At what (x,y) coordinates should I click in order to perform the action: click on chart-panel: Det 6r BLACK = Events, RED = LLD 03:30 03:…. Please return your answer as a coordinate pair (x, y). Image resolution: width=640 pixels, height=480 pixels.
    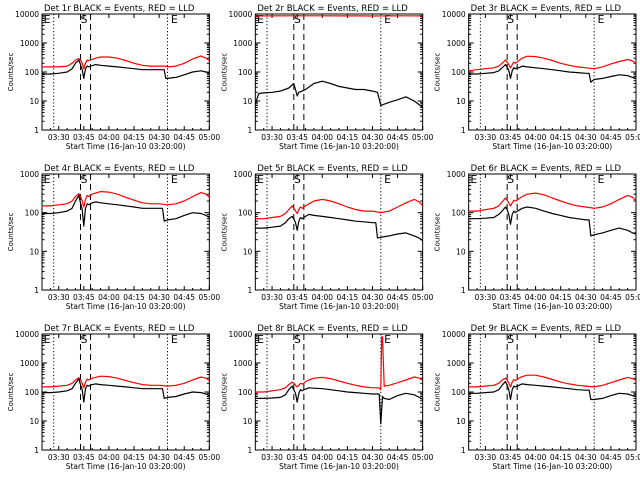
    Looking at the image, I should click on (537, 237).